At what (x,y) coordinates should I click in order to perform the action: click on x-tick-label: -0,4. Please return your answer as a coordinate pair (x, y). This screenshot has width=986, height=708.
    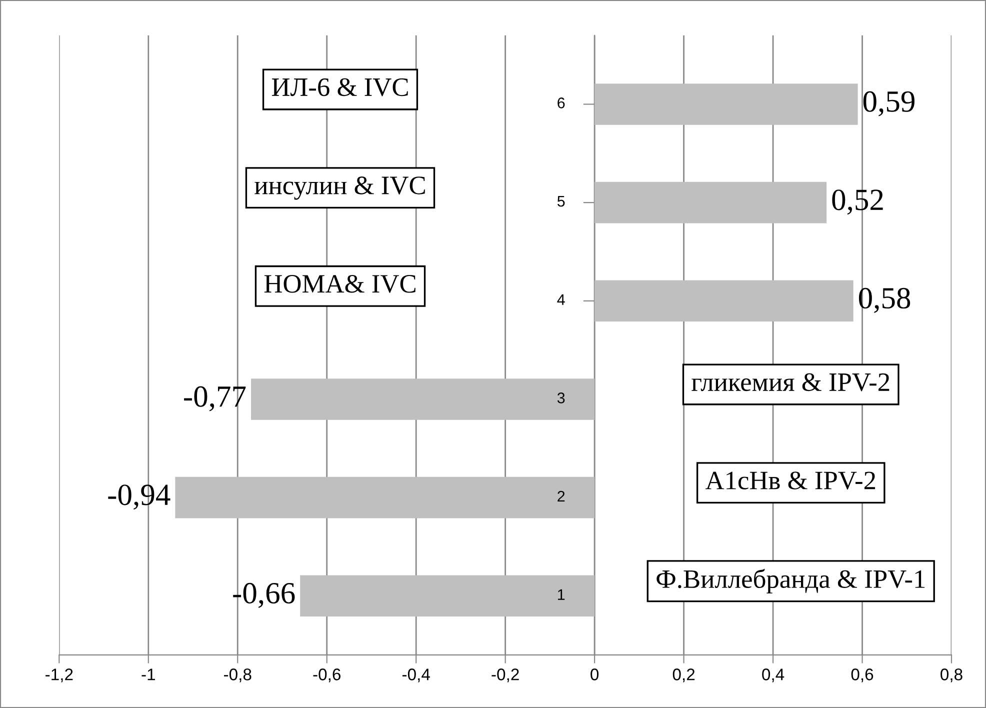
    Looking at the image, I should click on (416, 675).